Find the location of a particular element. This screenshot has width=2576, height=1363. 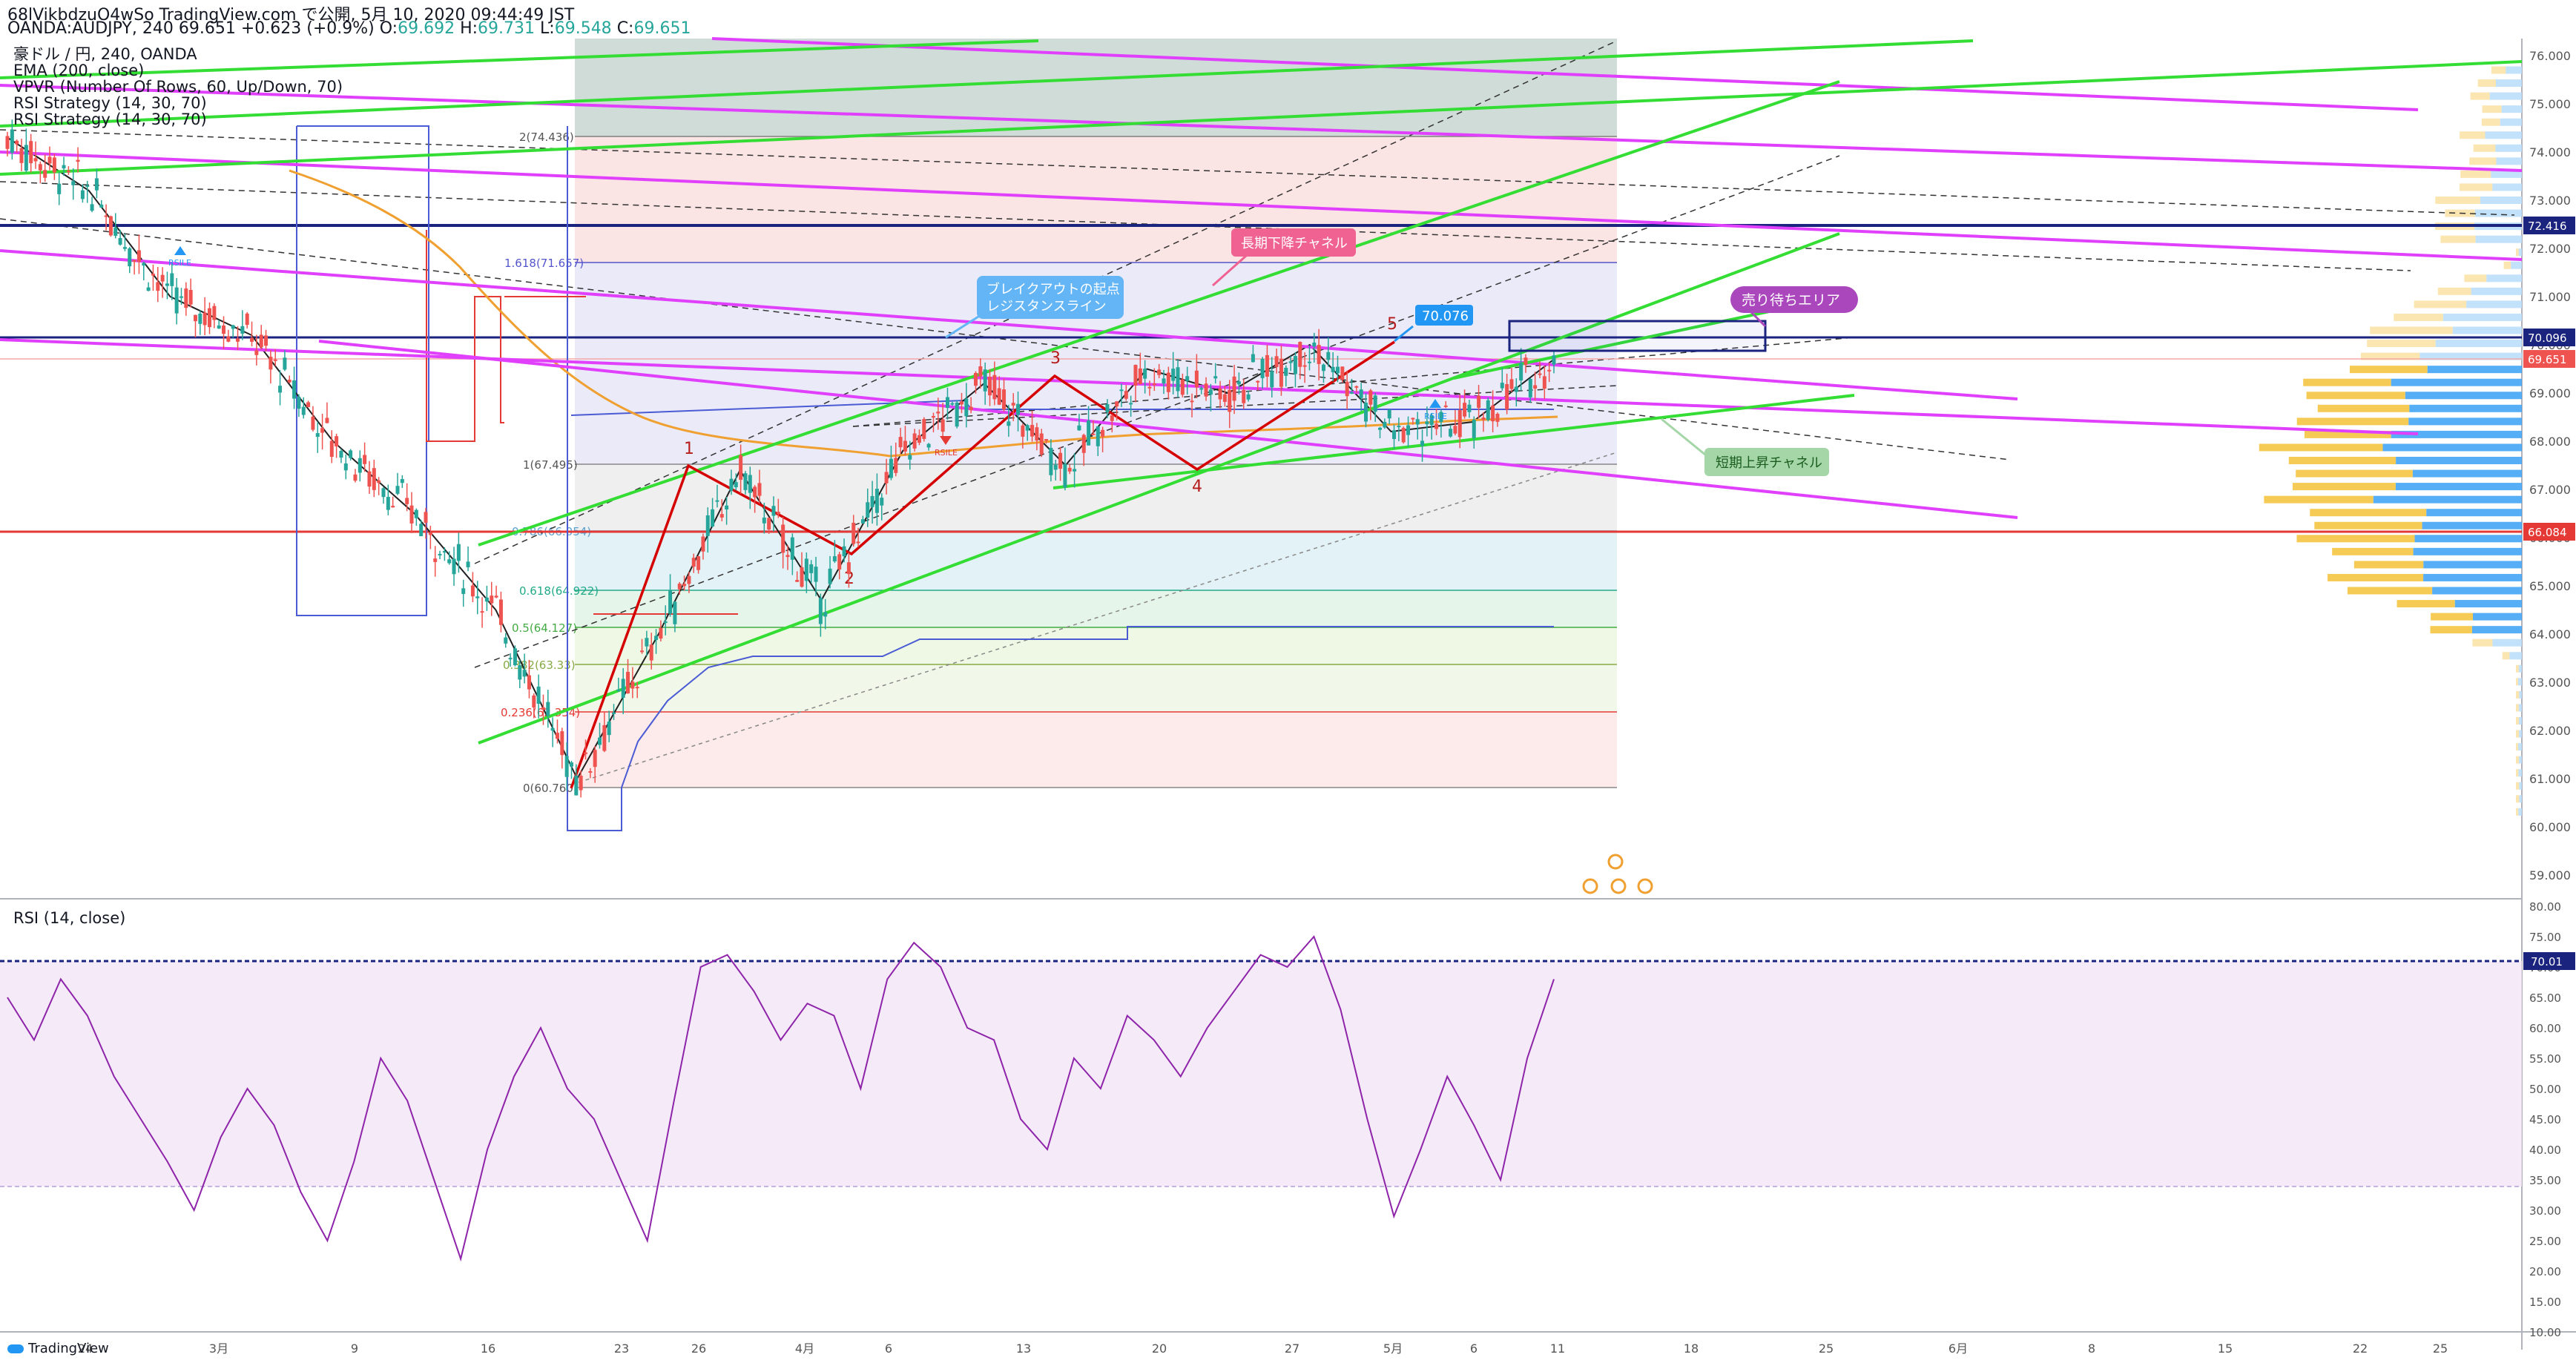

wave-label-4: 4 is located at coordinates (1197, 487).